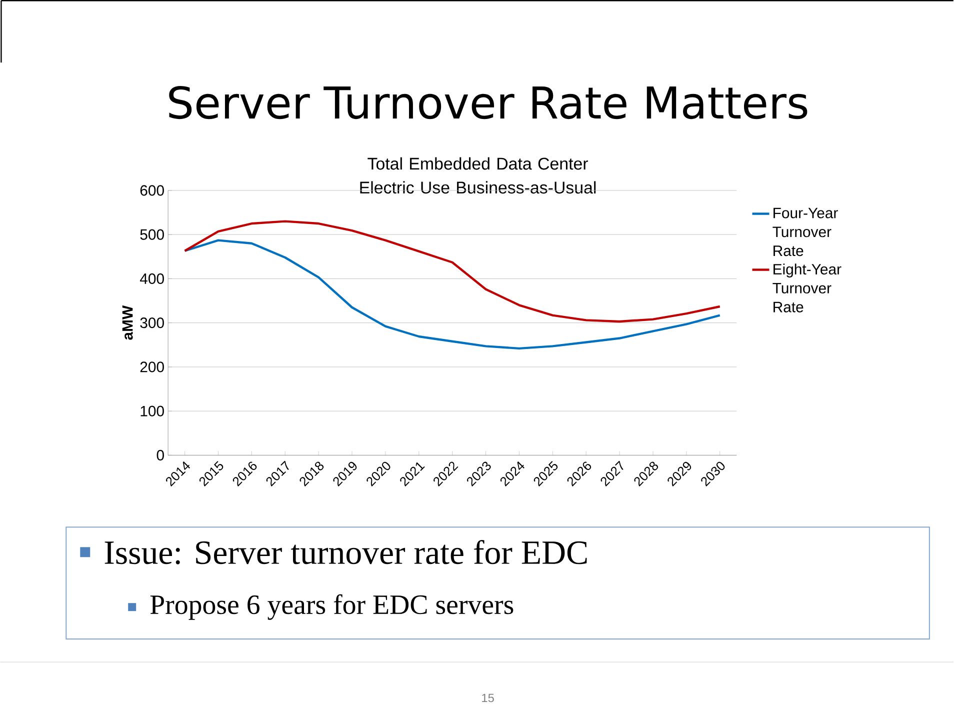 The height and width of the screenshot is (722, 954). I want to click on text: Issue: Server turnover rate for EDC, so click(345, 552).